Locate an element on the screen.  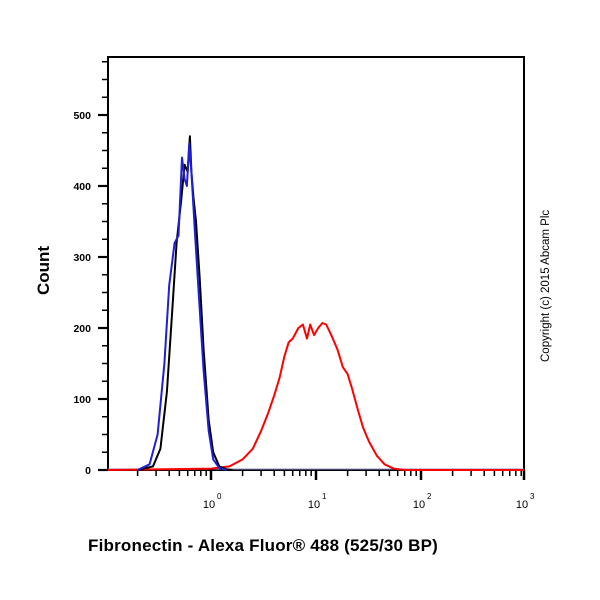
y-tick-label: 100 is located at coordinates (82, 400).